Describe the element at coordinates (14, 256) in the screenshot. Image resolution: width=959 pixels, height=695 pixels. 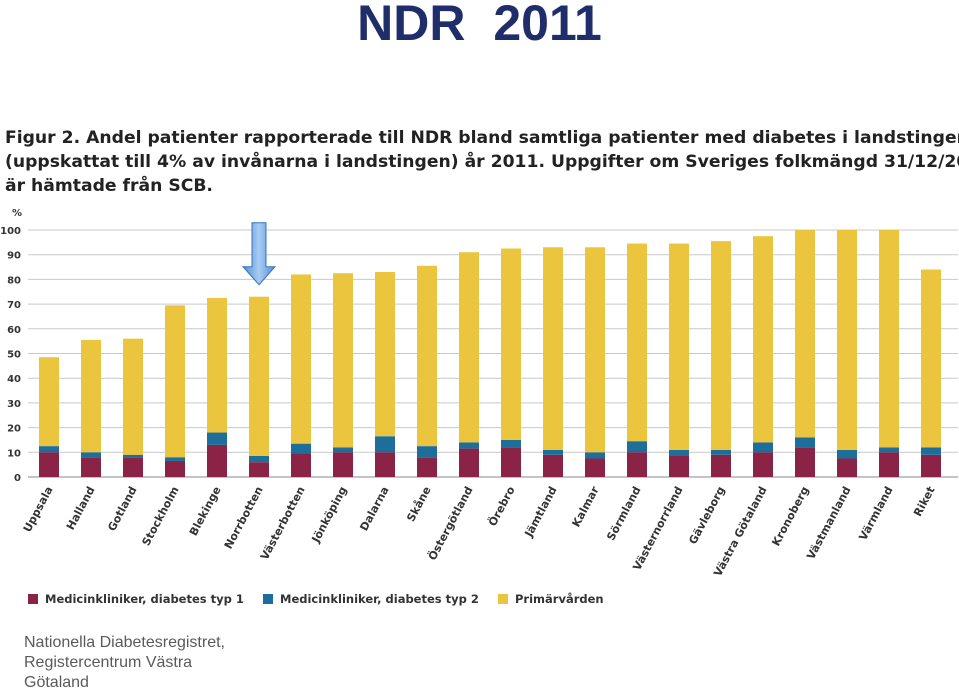
I see `y-tick-label: 90` at that location.